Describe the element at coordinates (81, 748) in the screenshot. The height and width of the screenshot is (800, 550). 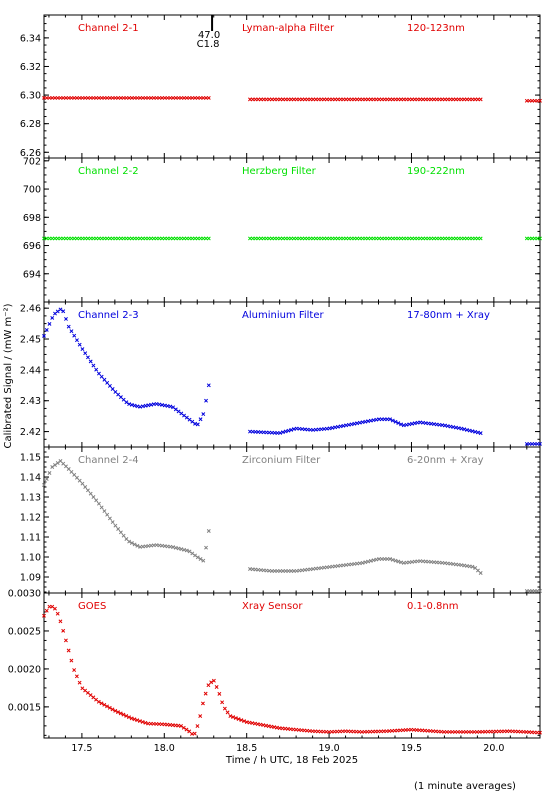
I see `x-tick-label: 17.5` at that location.